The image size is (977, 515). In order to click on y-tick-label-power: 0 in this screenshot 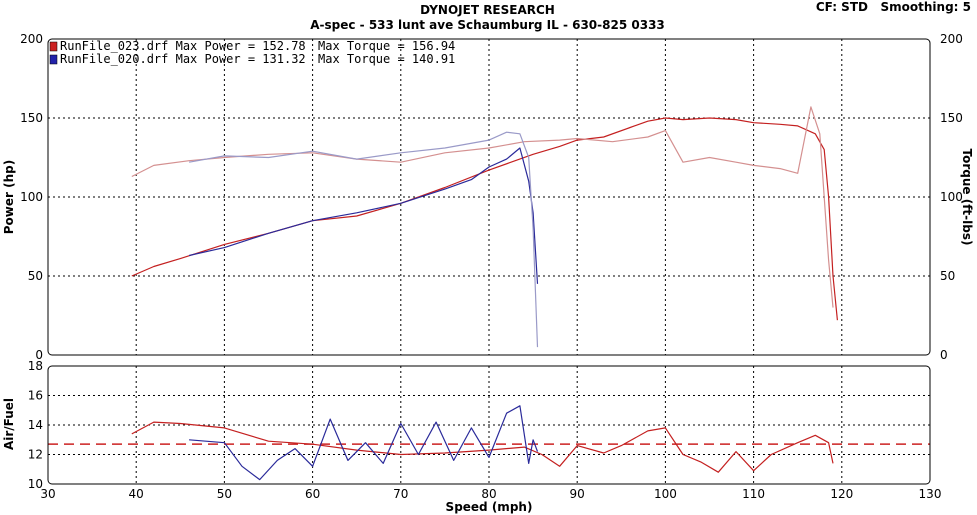, I will do `click(39, 355)`.